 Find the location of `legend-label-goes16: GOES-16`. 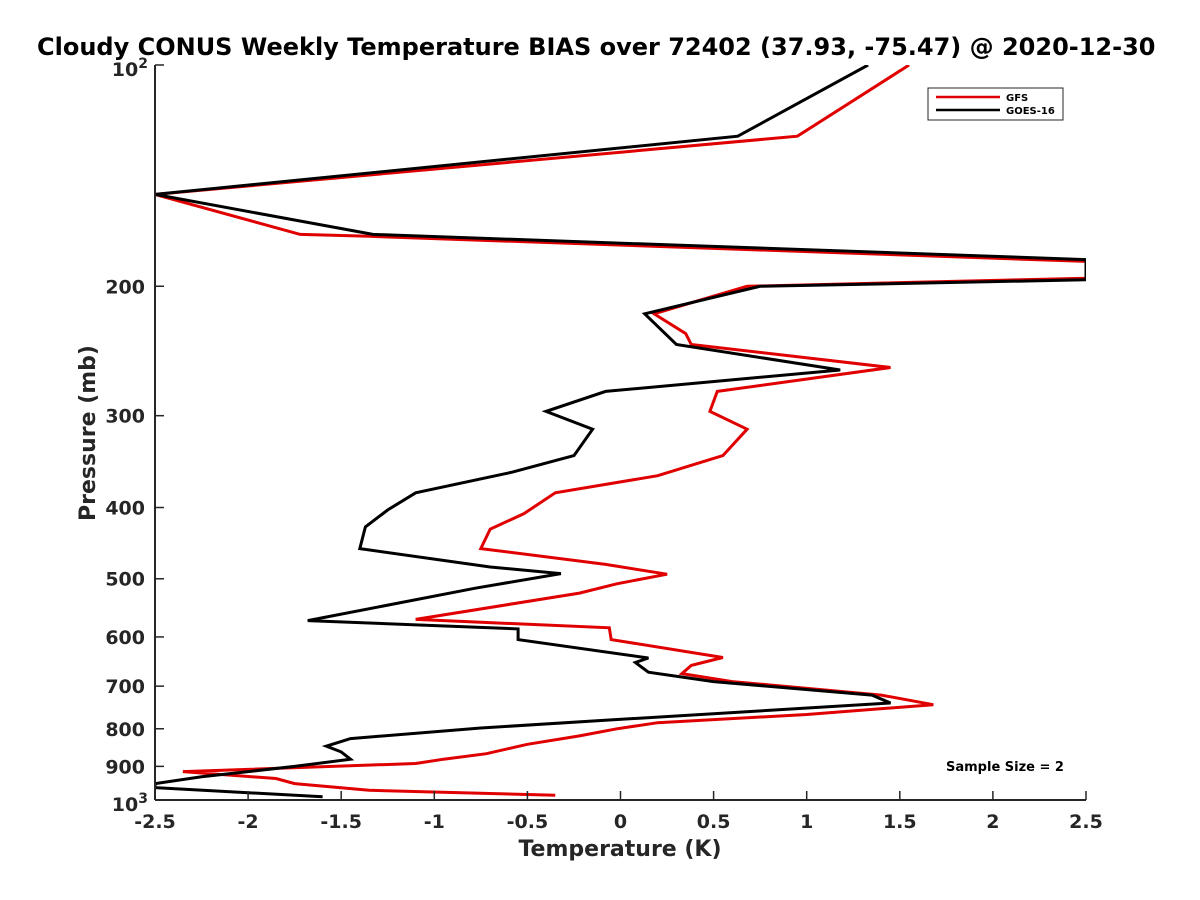

legend-label-goes16: GOES-16 is located at coordinates (1030, 111).